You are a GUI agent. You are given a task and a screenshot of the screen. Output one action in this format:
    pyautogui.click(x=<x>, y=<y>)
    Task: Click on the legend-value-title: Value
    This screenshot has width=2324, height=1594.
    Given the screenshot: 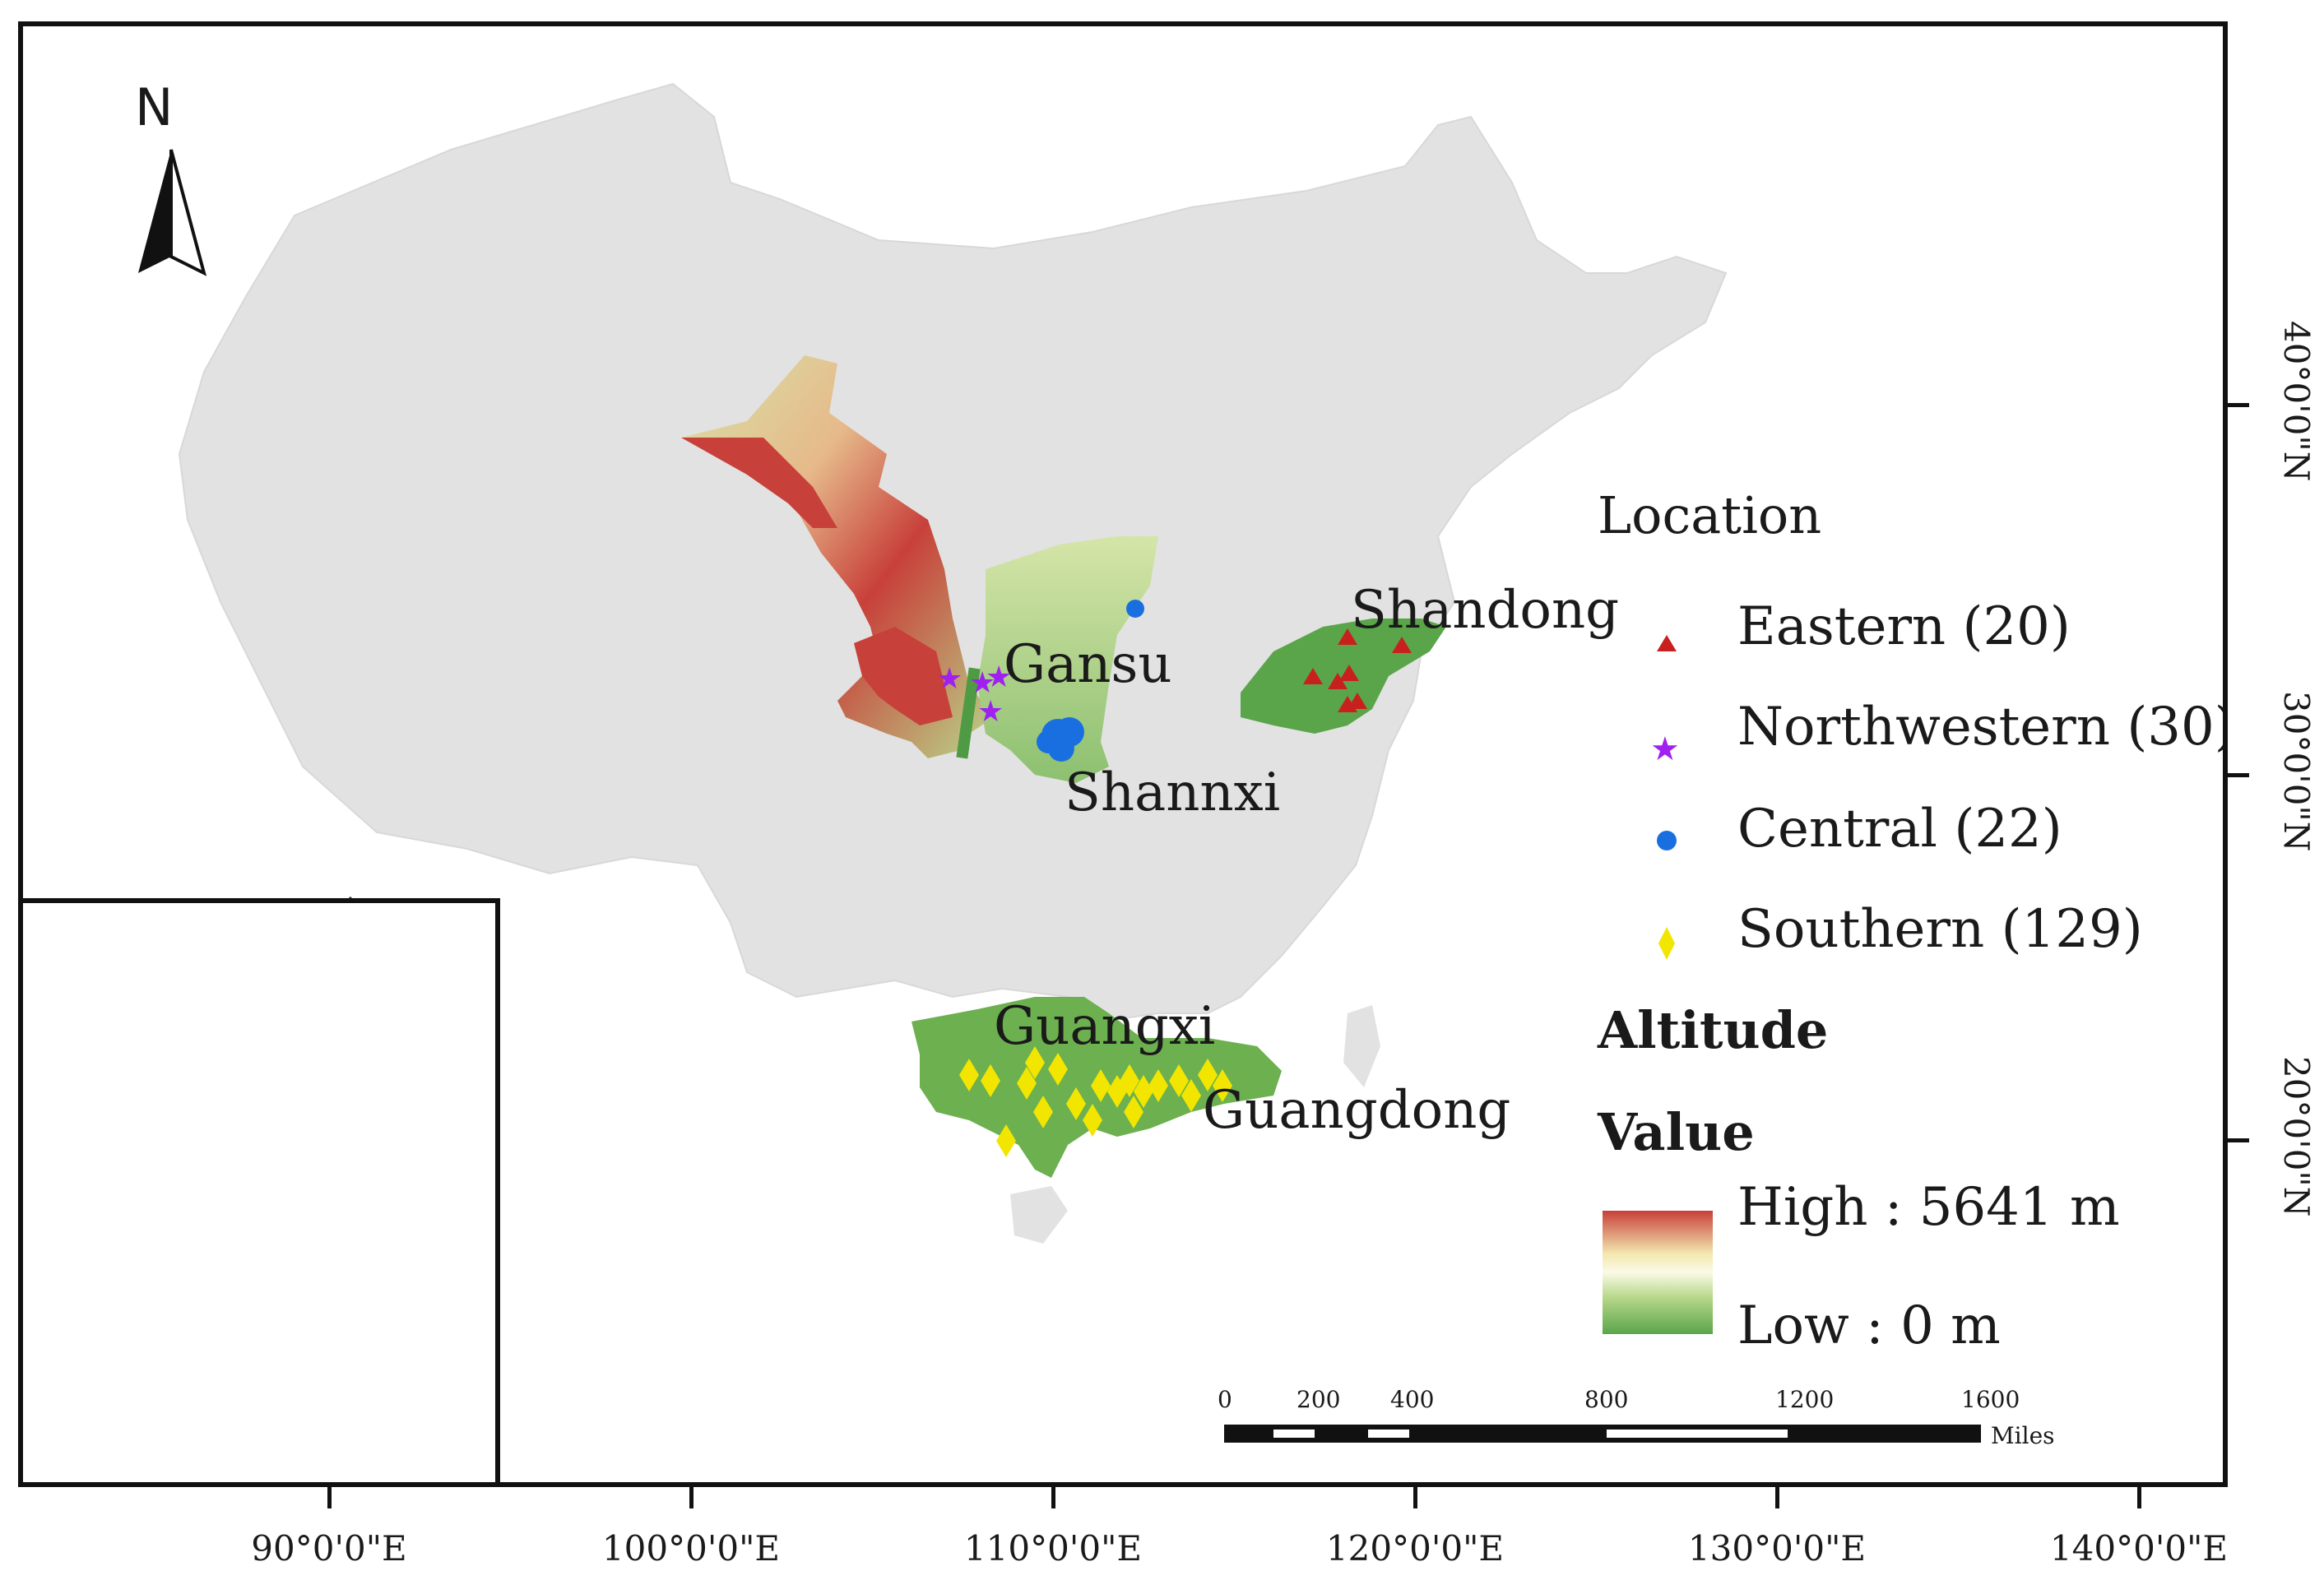 What is the action you would take?
    pyautogui.click(x=1676, y=1132)
    